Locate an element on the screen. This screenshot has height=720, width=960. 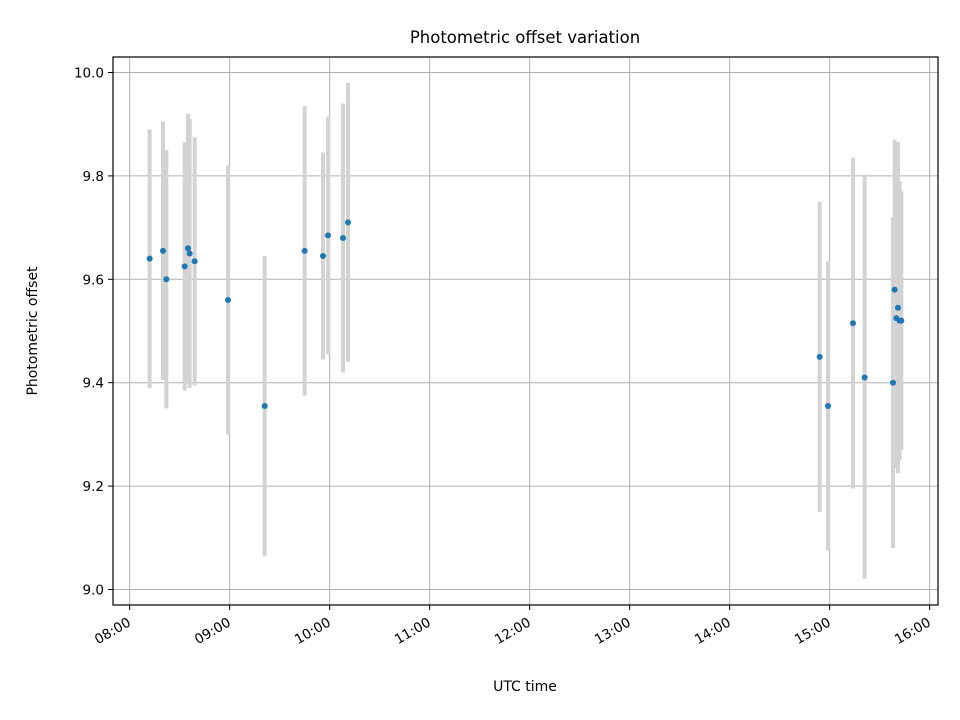
y-tick-label: 10.0 is located at coordinates (89, 74).